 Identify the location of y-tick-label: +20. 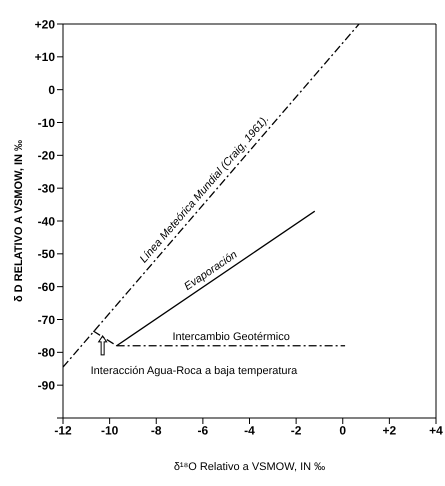
(45, 24).